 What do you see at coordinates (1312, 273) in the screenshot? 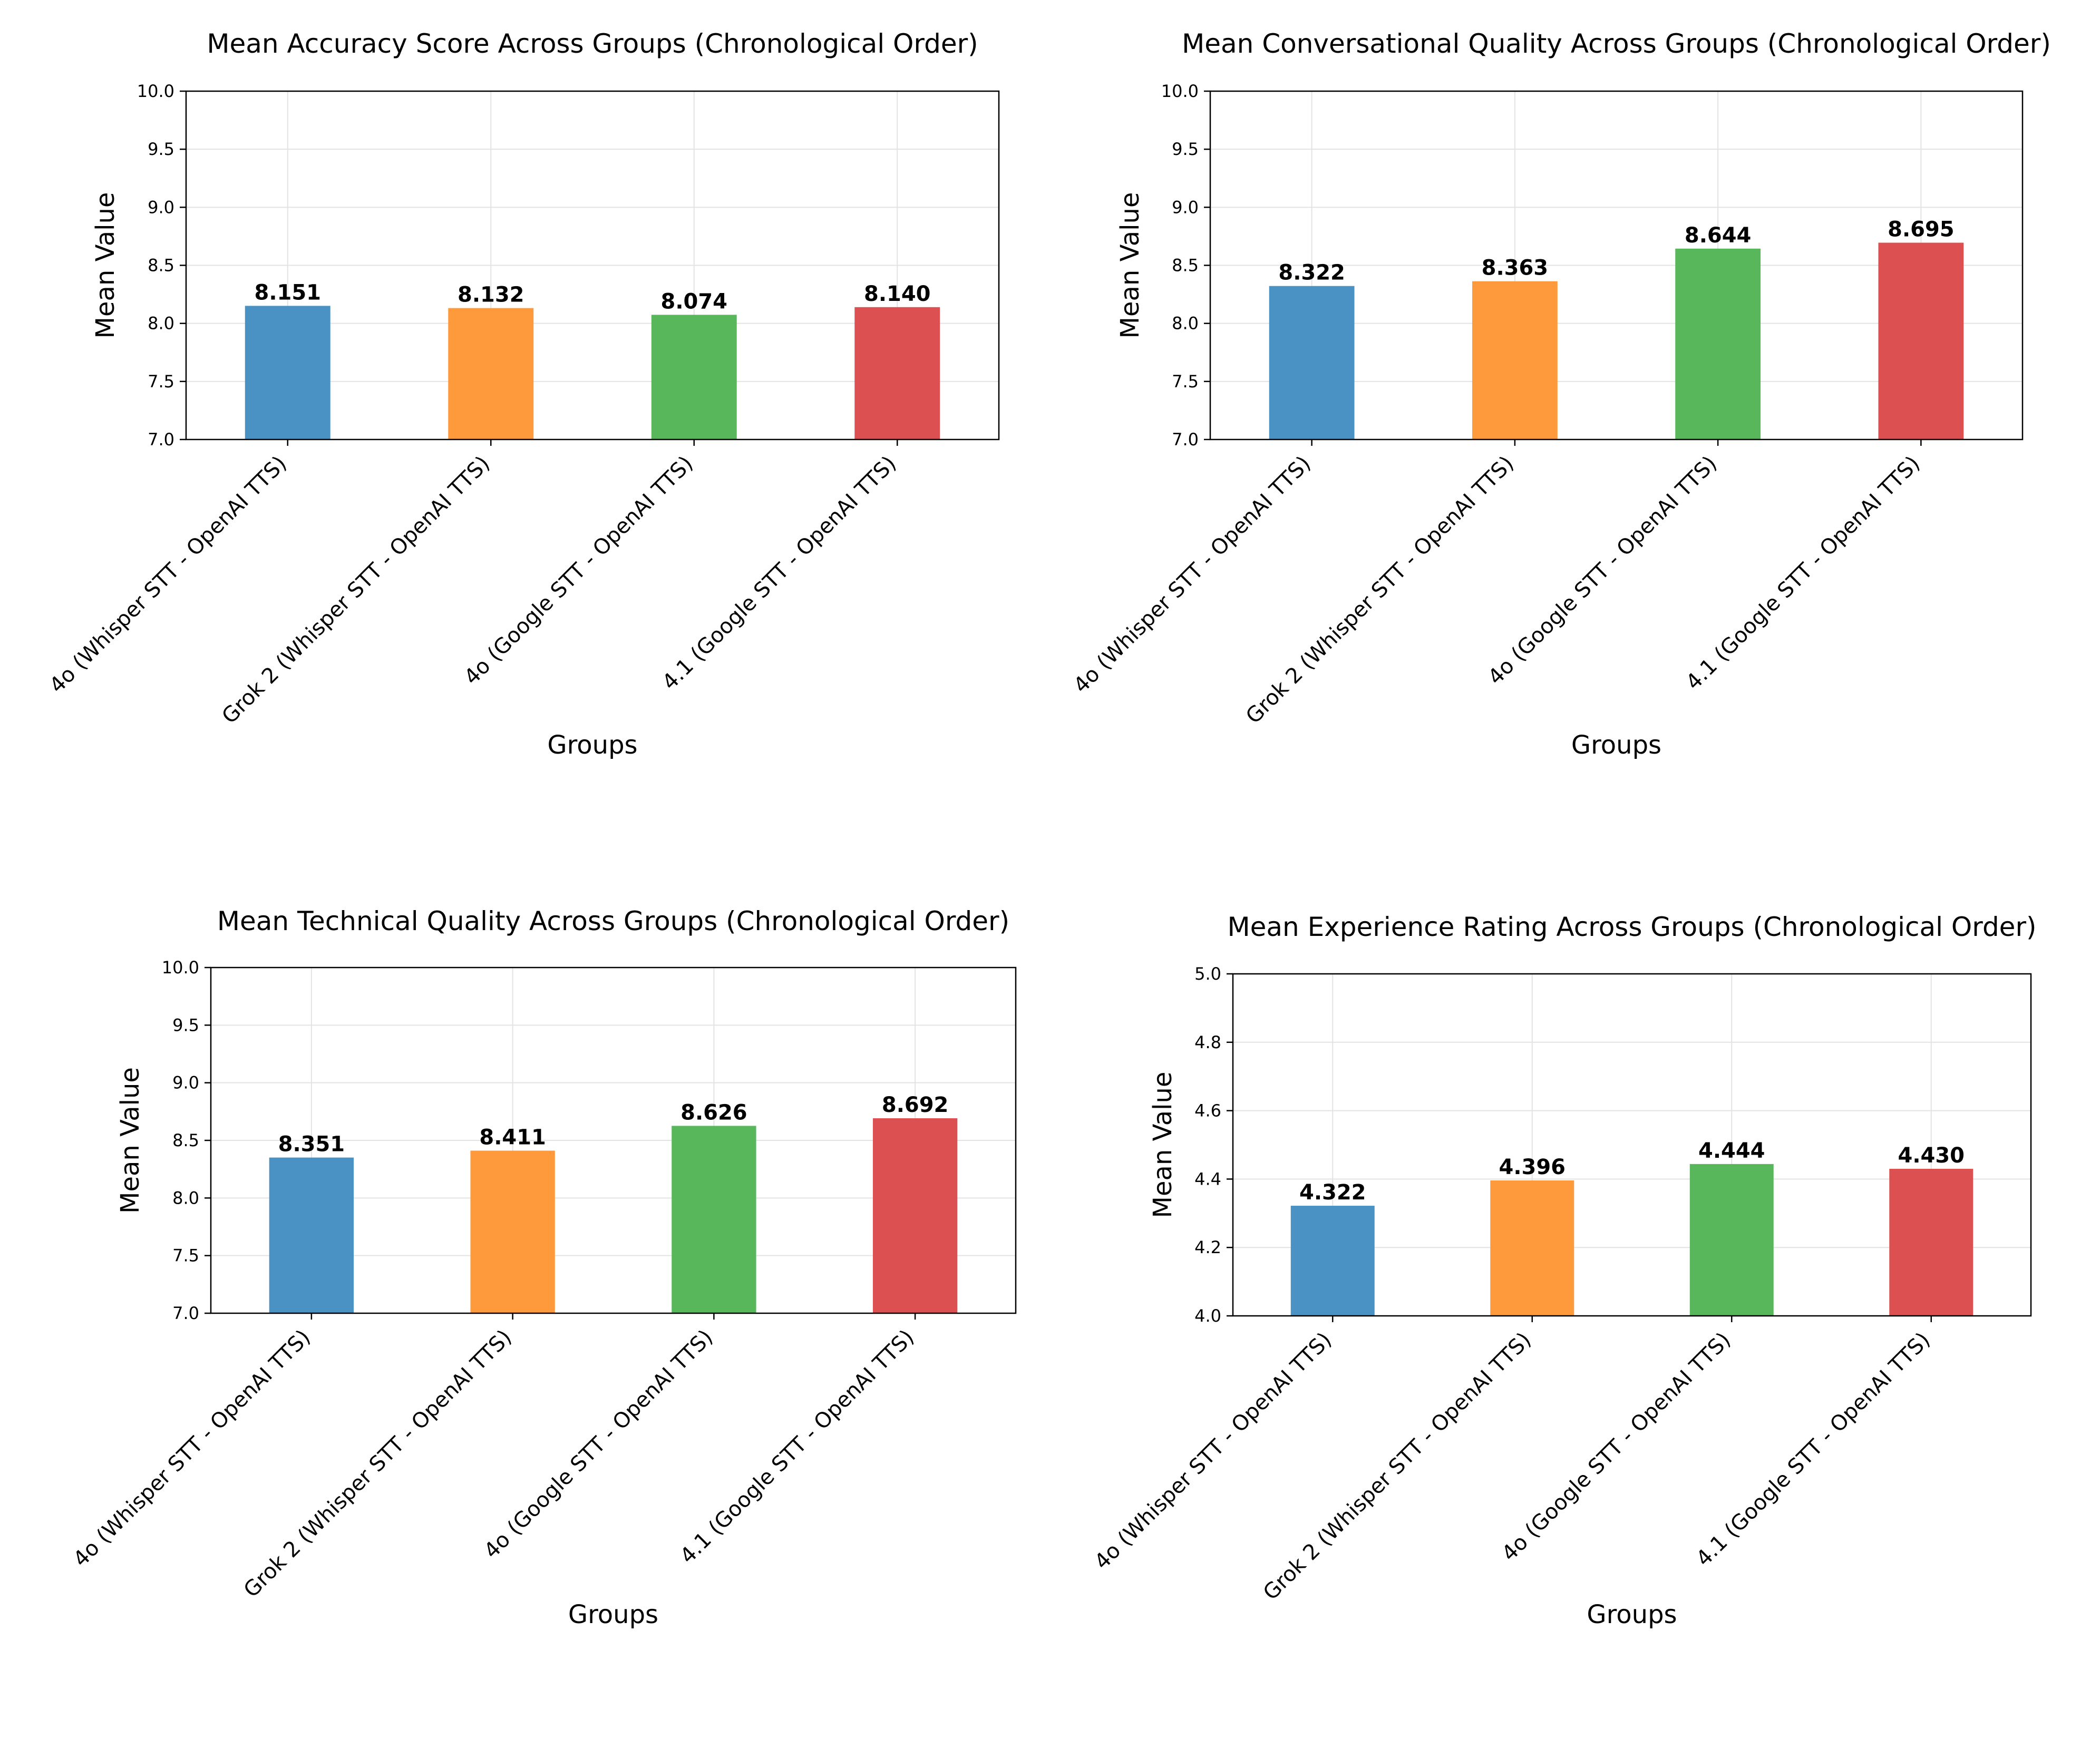
I see `data-label: 8.322` at bounding box center [1312, 273].